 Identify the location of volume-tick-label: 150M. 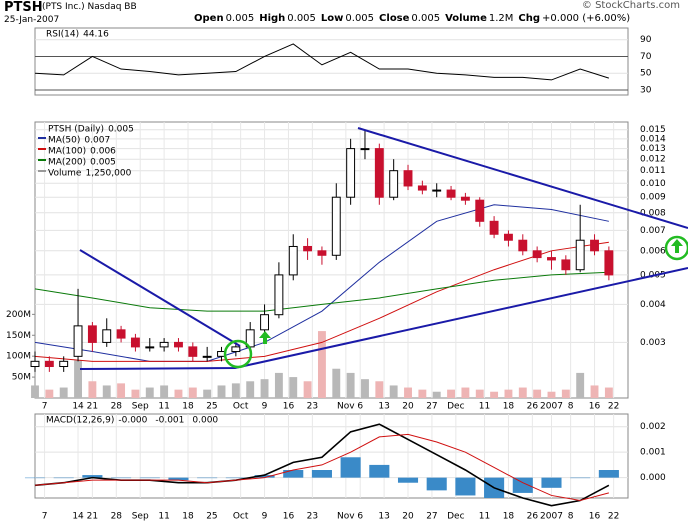
(18, 336).